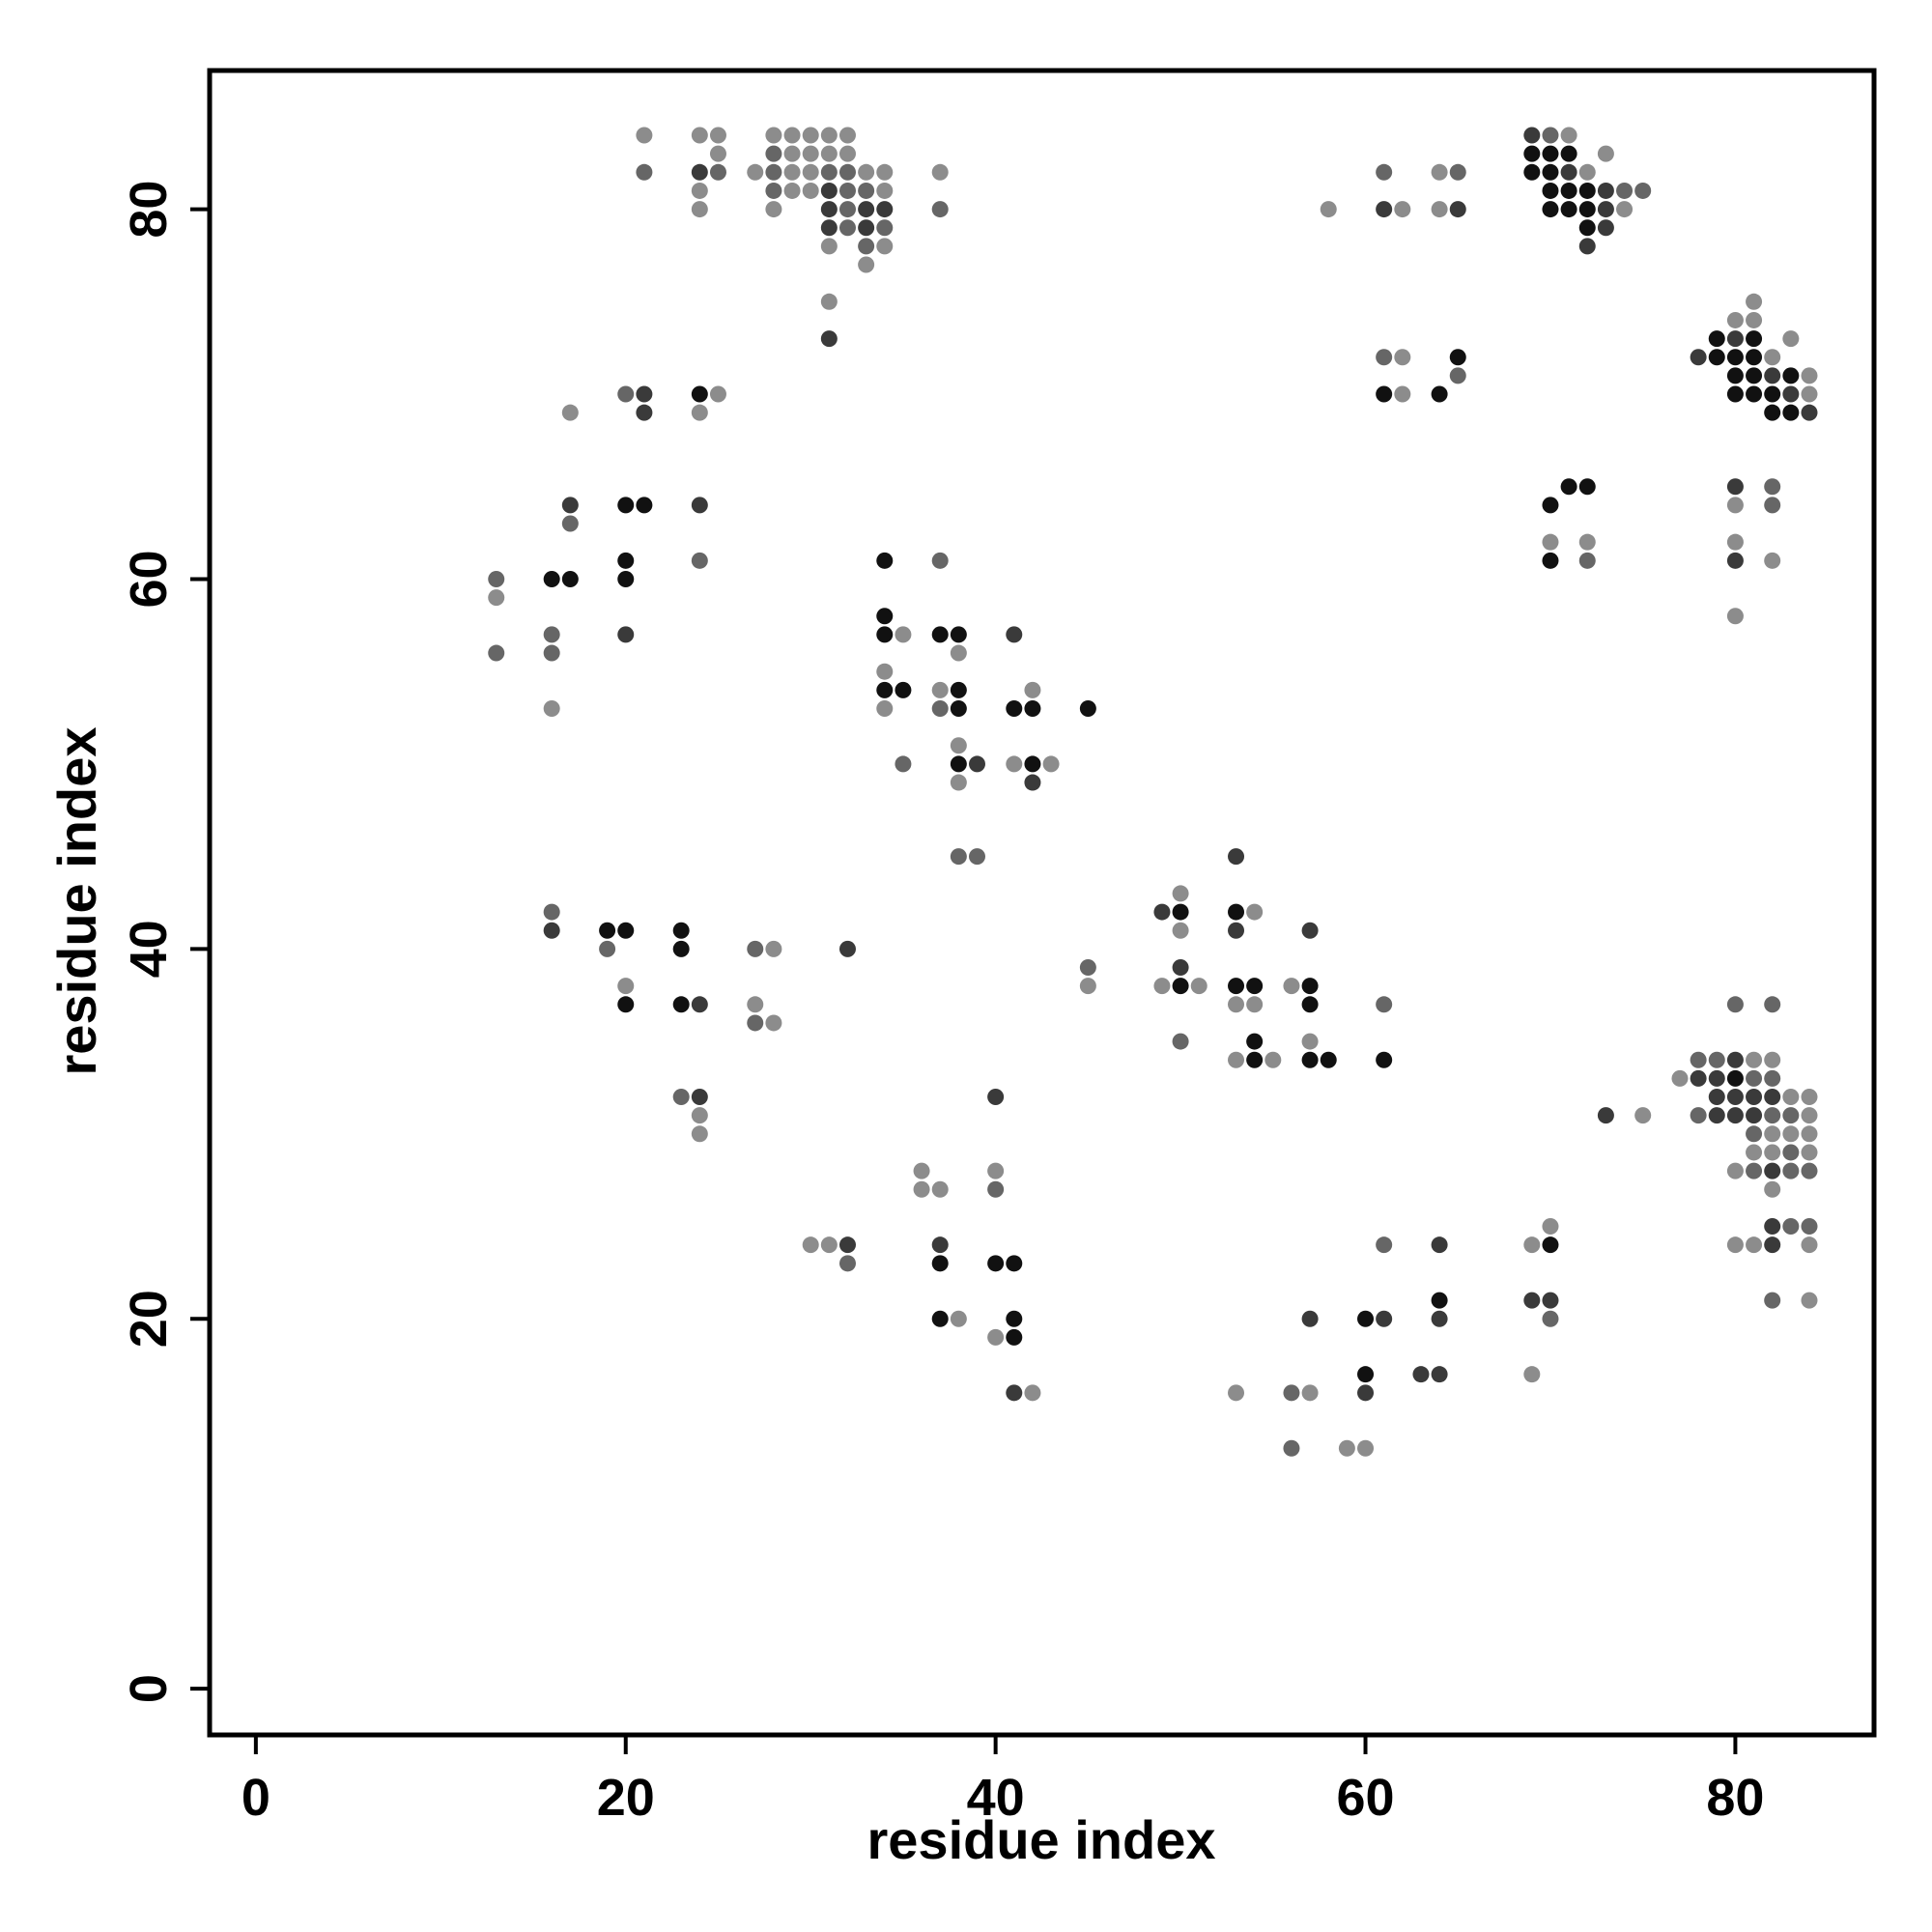 Image resolution: width=1932 pixels, height=1932 pixels. Describe the element at coordinates (76, 900) in the screenshot. I see `y-axis-label: residue index` at that location.